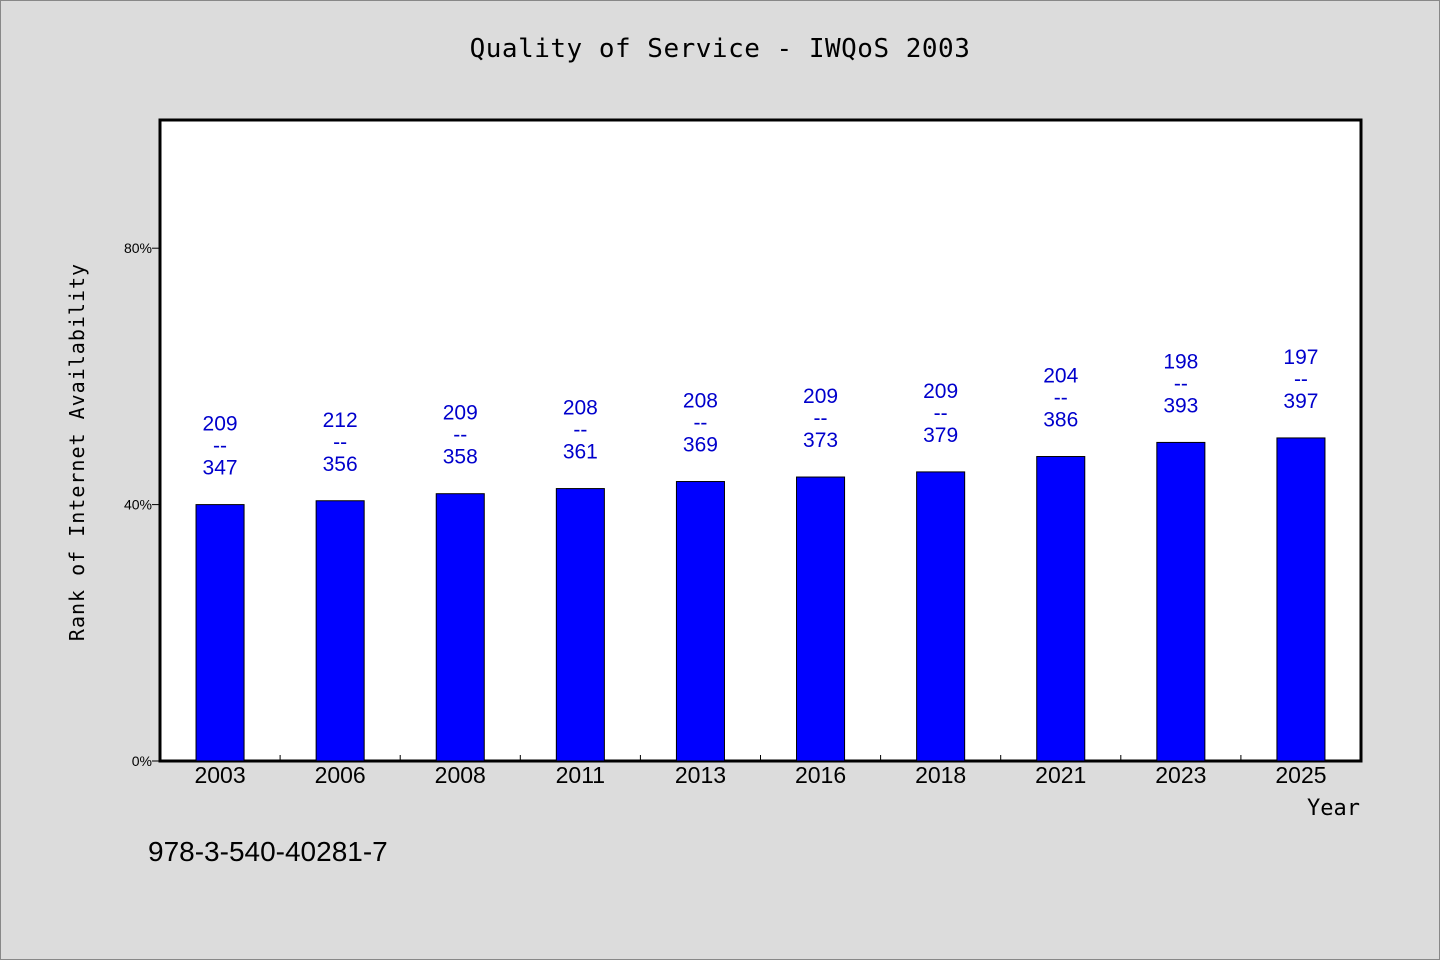 The width and height of the screenshot is (1440, 960). Describe the element at coordinates (821, 619) in the screenshot. I see `bar-2016` at that location.